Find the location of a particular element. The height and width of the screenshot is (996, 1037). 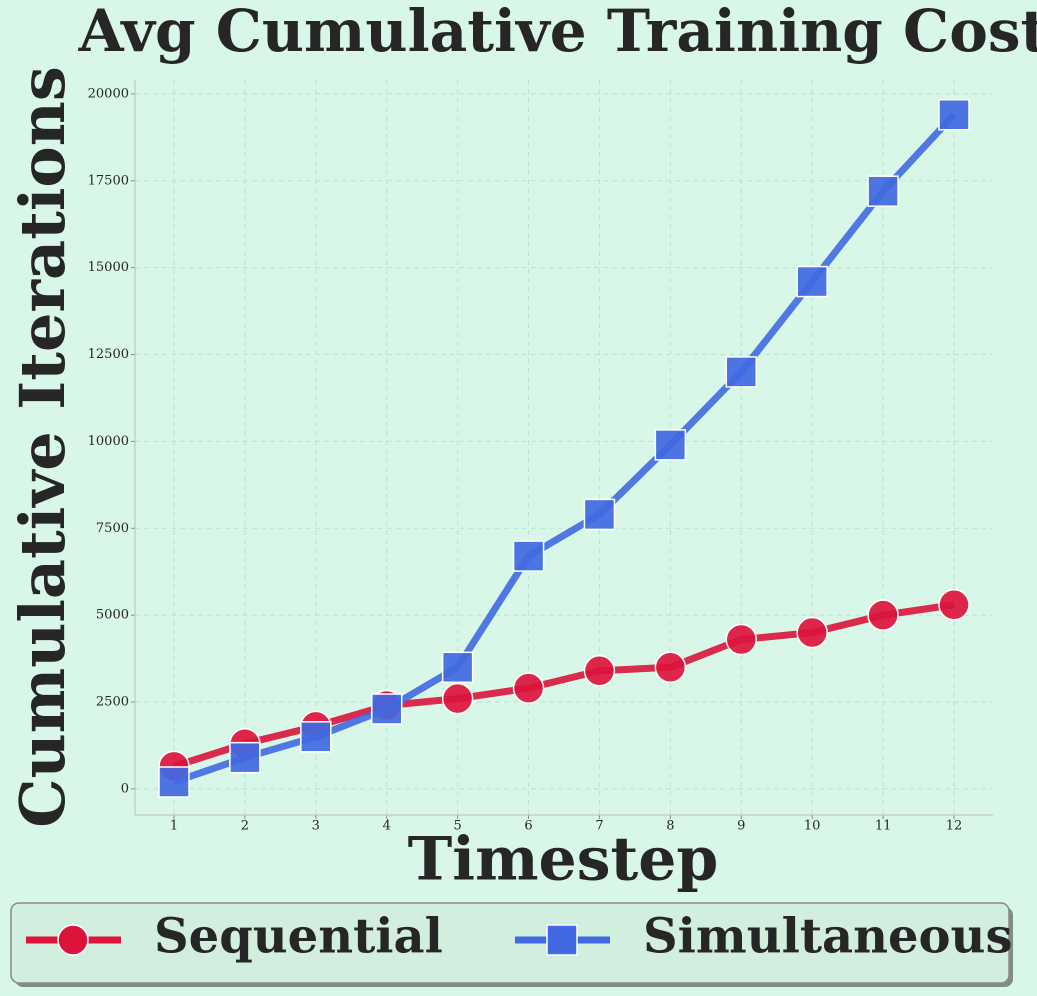

x-tick-label: 12 is located at coordinates (954, 826).